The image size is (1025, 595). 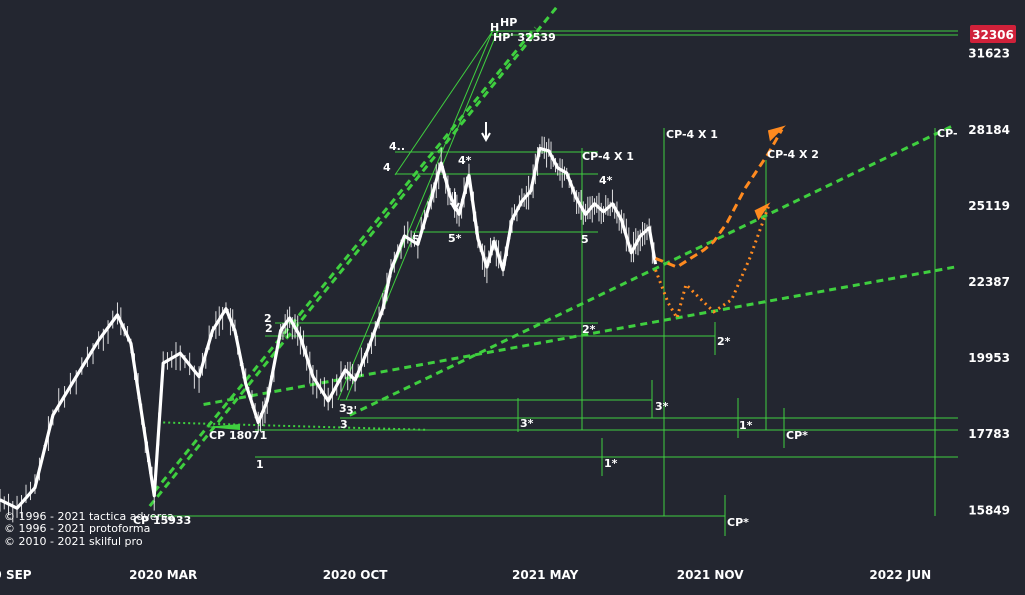 What do you see at coordinates (692, 134) in the screenshot?
I see `cp4x1-label-b: CP-4 X 1` at bounding box center [692, 134].